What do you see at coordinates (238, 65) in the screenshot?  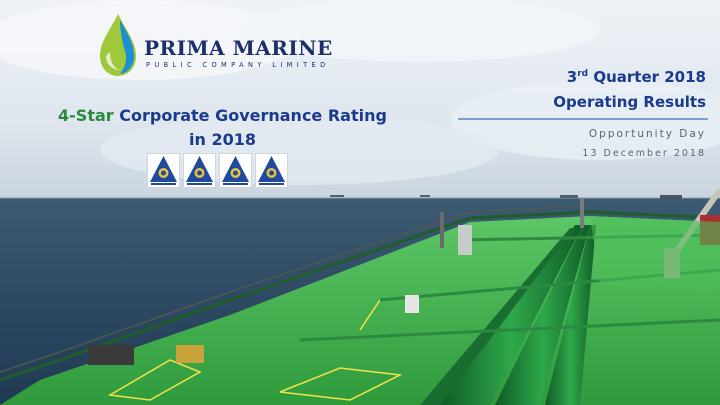 I see `company-subtitle: PUBLIC COMPANY LIMITED` at bounding box center [238, 65].